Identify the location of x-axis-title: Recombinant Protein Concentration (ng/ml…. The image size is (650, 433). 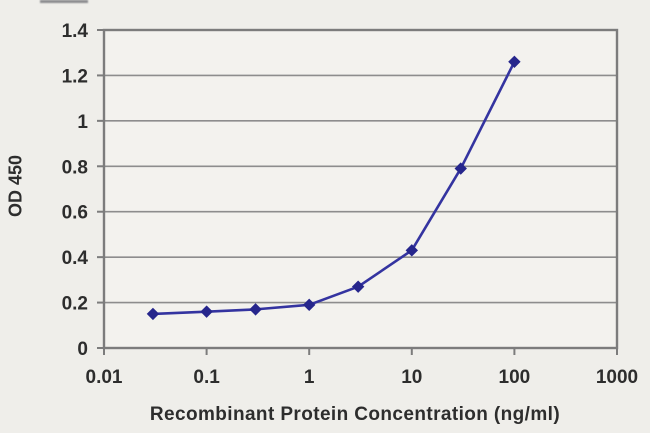
(355, 414).